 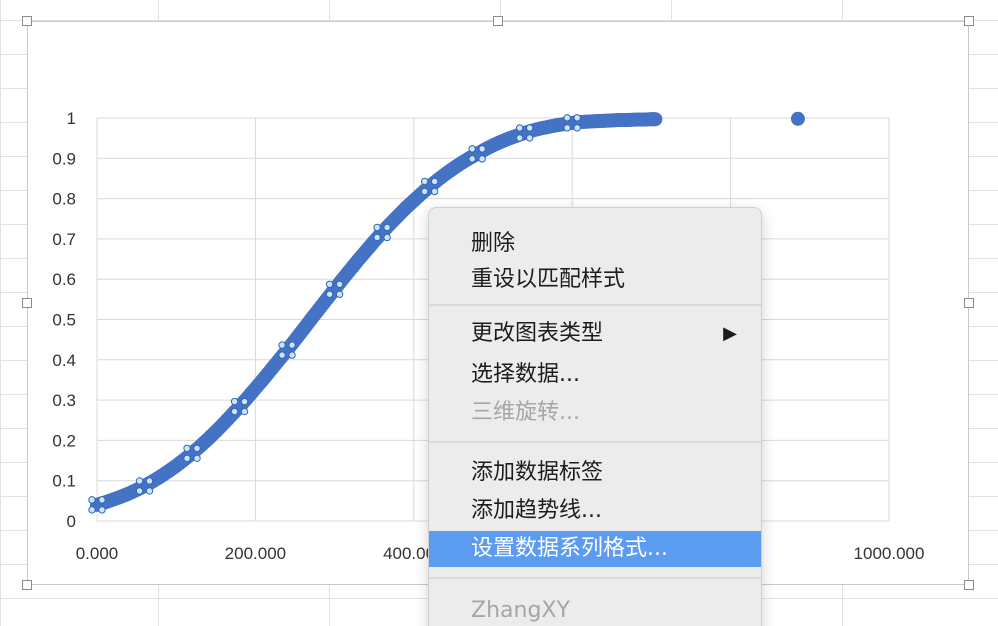 What do you see at coordinates (27, 585) in the screenshot?
I see `resize-handle-bottom-left` at bounding box center [27, 585].